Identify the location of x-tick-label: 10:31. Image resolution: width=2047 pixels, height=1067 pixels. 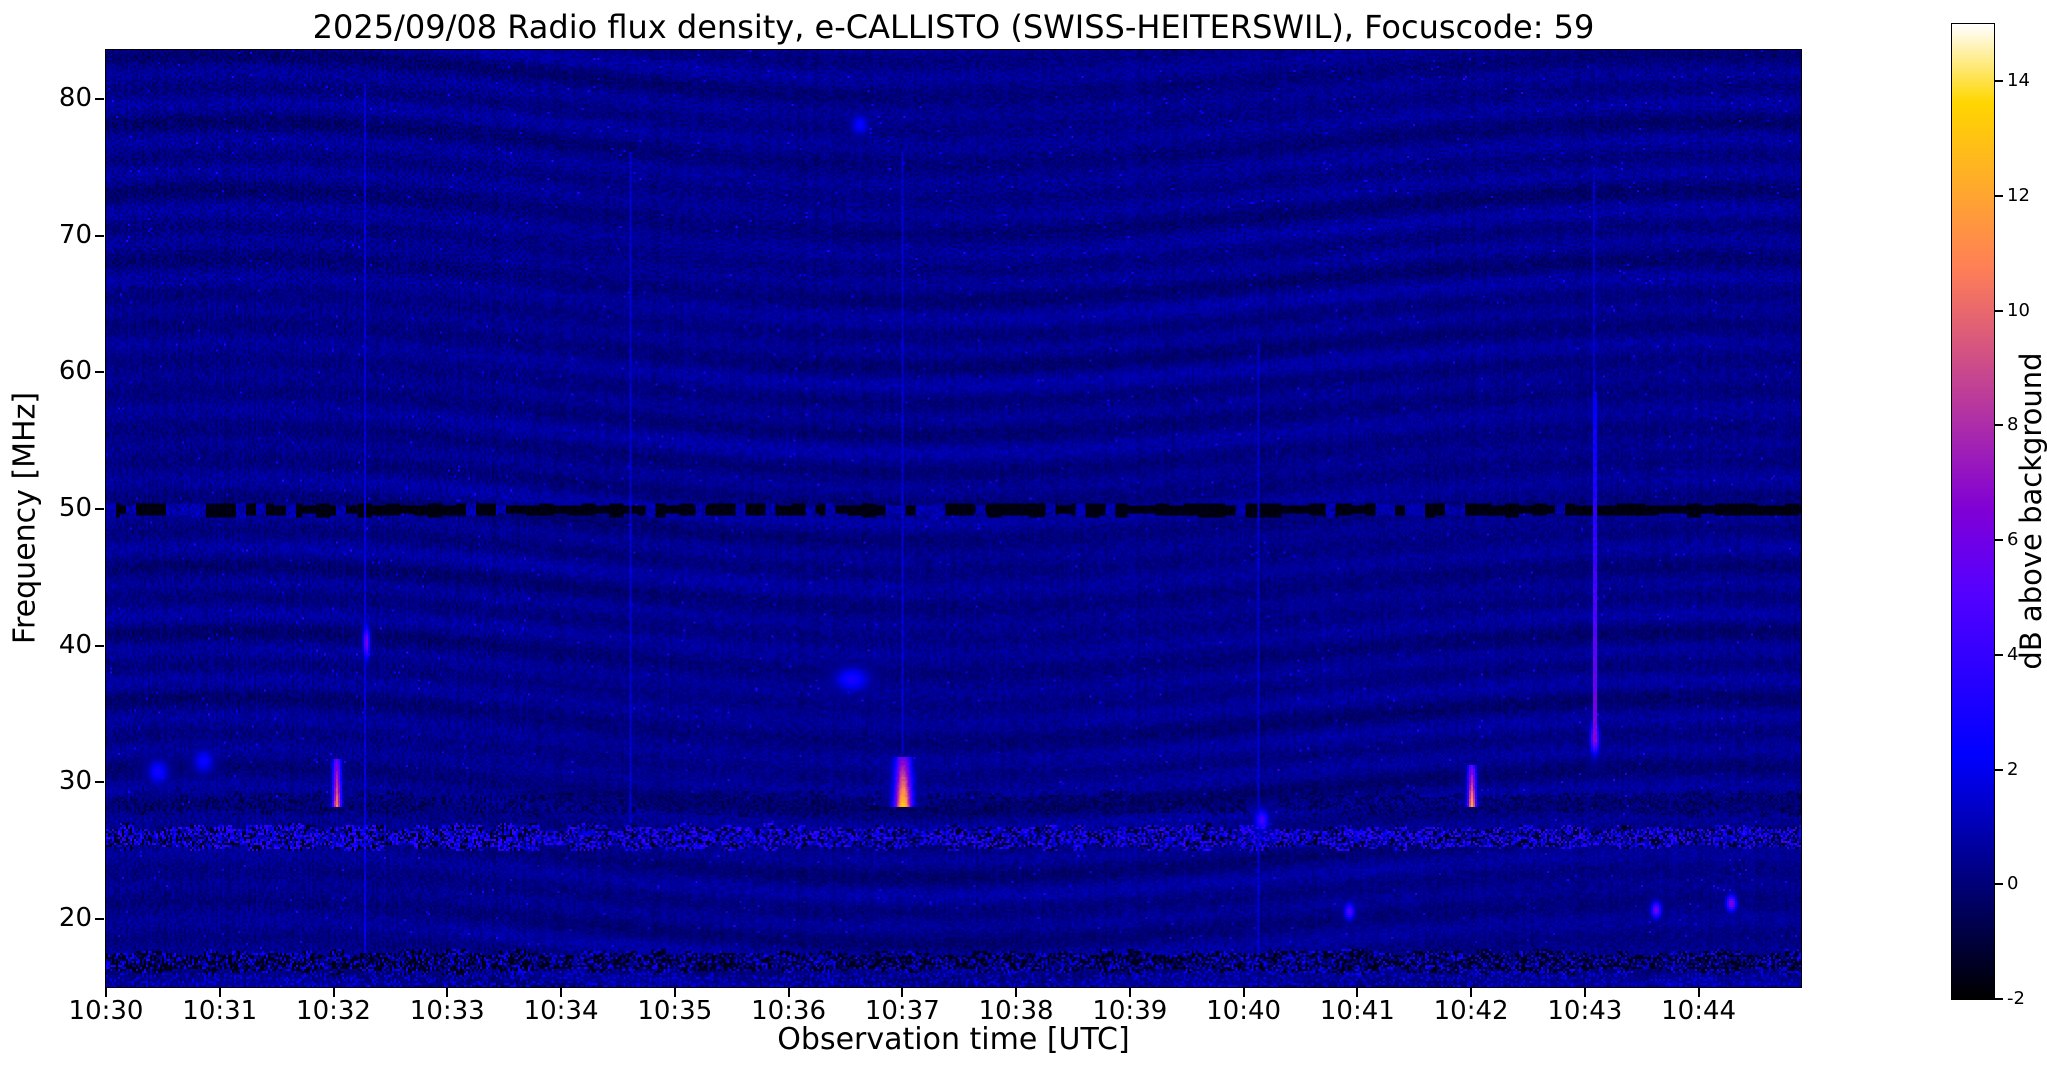
(220, 1011).